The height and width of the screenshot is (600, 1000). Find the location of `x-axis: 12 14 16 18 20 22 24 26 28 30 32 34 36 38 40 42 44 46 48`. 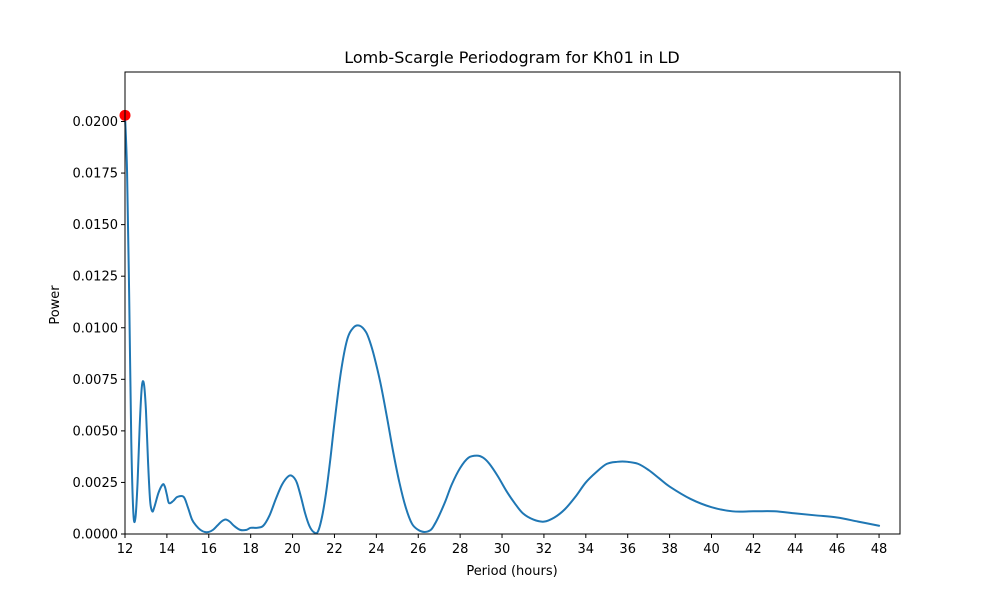

x-axis: 12 14 16 18 20 22 24 26 28 30 32 34 36 38 40 42 44 46 48 is located at coordinates (502, 545).